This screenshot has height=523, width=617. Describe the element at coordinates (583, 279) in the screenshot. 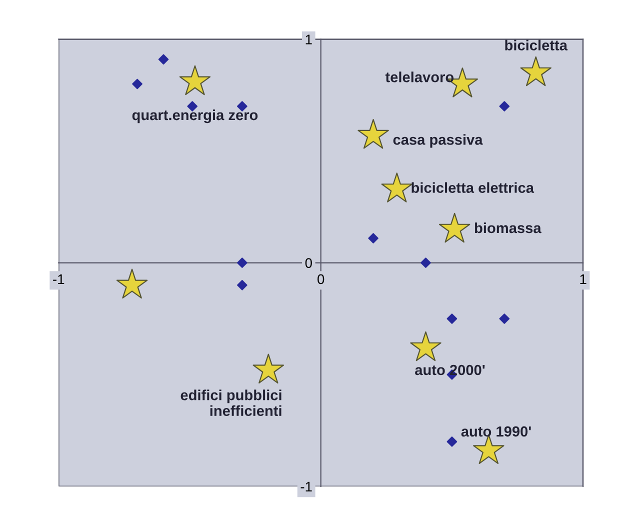

I see `x-tick-label: 1` at that location.